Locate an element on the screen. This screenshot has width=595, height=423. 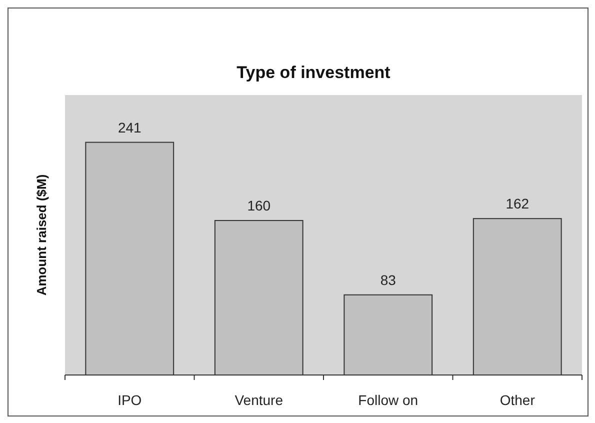
x-tick-label: Venture is located at coordinates (259, 400).